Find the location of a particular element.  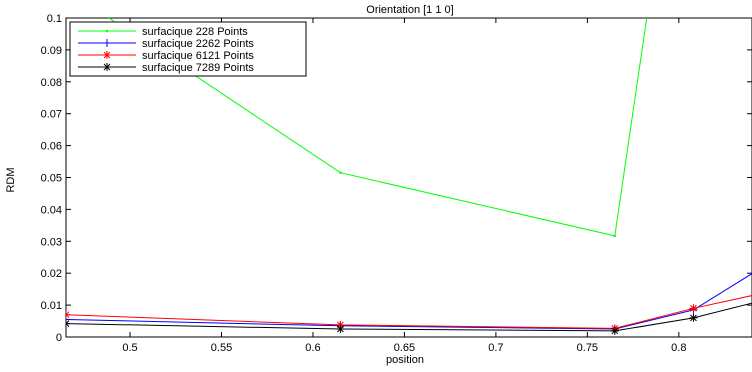

y-tick-label: 0.1 is located at coordinates (54, 19).